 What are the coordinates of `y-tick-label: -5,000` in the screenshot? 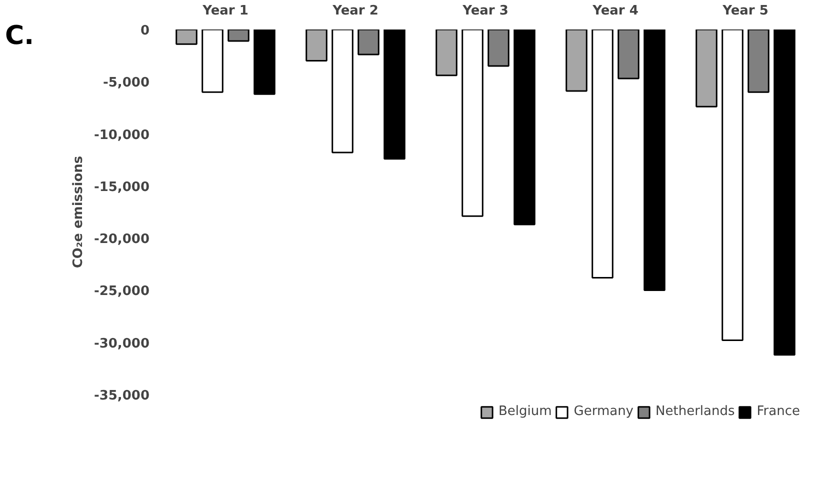 It's located at (126, 83).